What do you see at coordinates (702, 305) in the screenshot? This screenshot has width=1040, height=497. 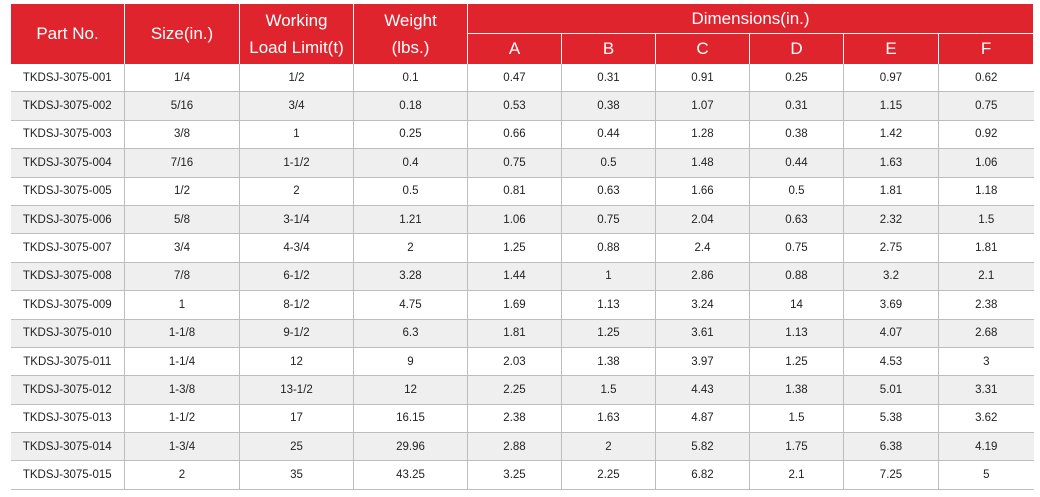 I see `dim-c-cell: 3.24` at bounding box center [702, 305].